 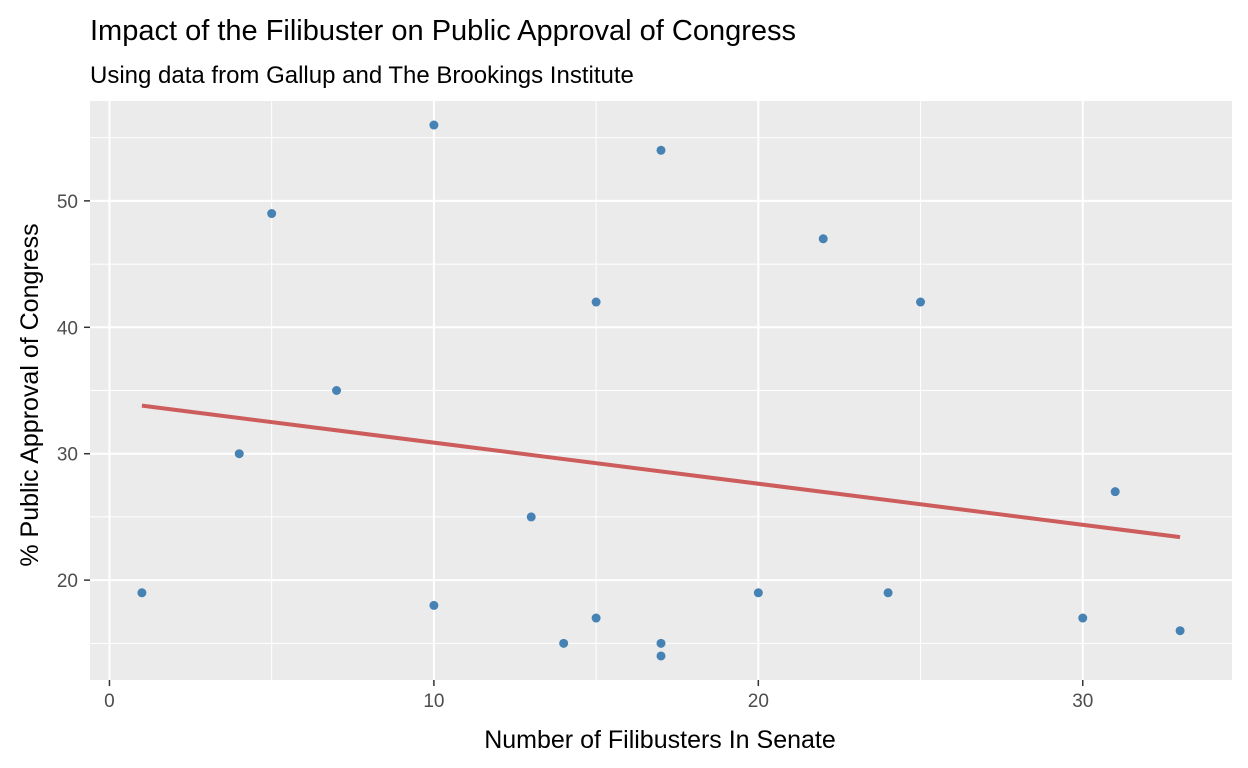 I want to click on trend-line-group, so click(x=661, y=471).